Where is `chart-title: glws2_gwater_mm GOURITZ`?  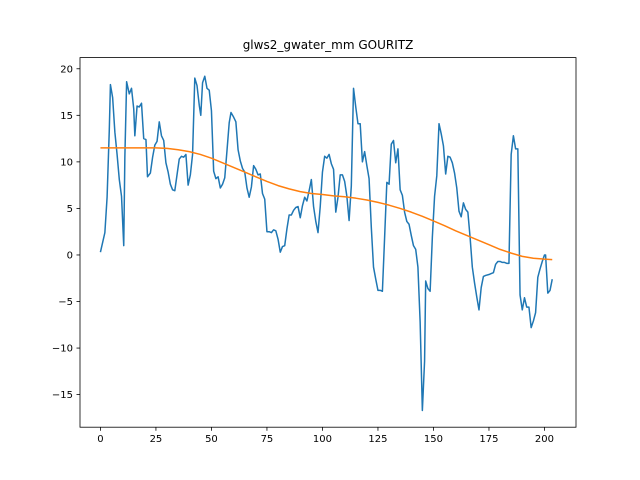
chart-title: glws2_gwater_mm GOURITZ is located at coordinates (328, 45).